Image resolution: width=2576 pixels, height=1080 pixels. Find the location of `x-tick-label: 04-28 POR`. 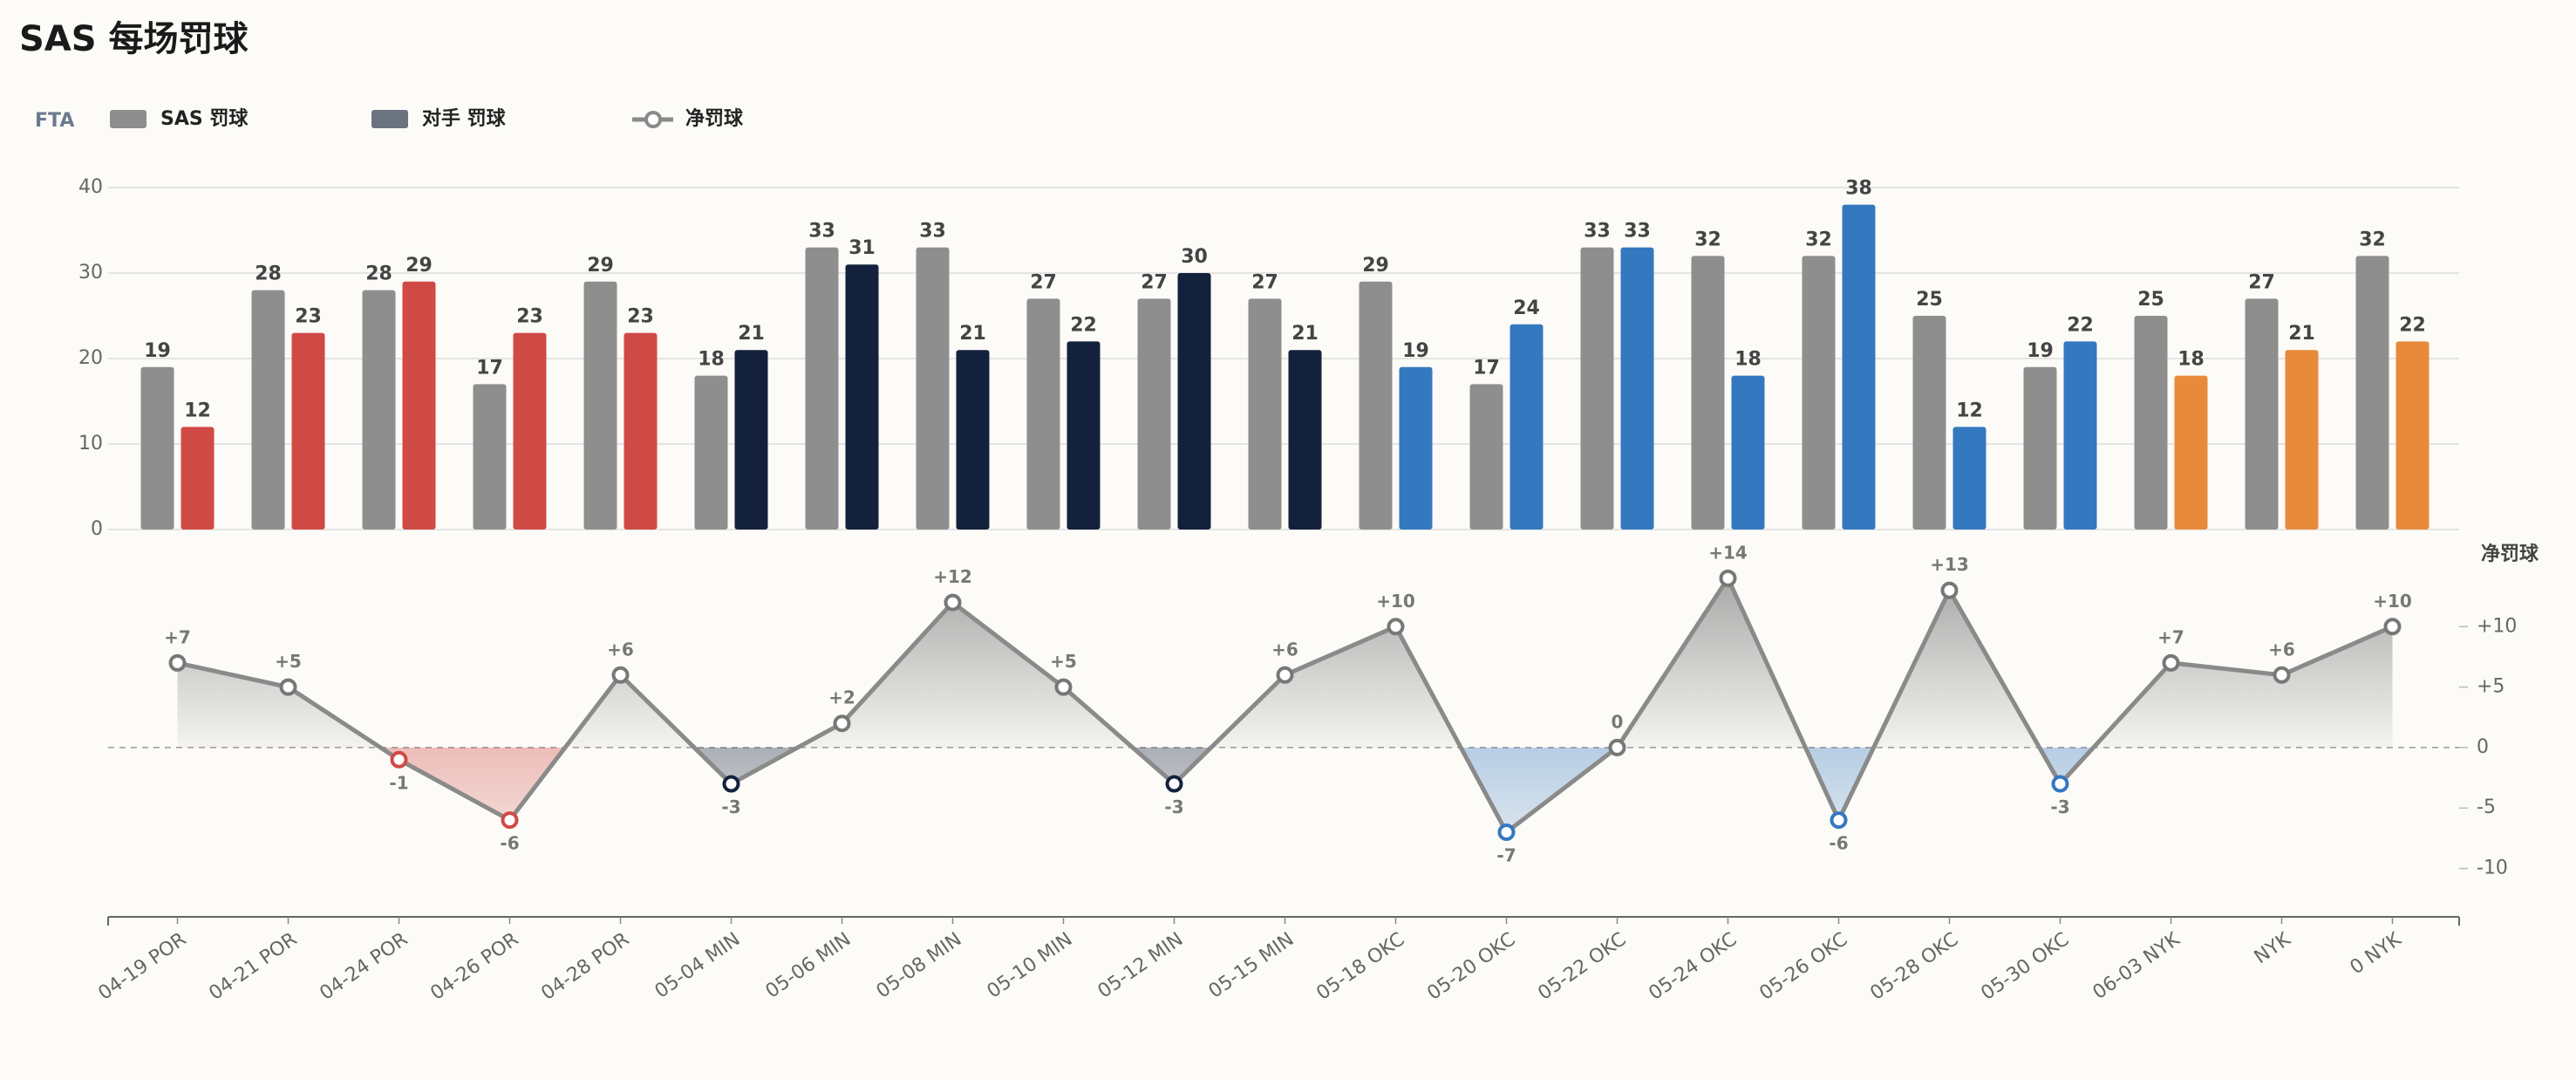

x-tick-label: 04-28 POR is located at coordinates (585, 966).